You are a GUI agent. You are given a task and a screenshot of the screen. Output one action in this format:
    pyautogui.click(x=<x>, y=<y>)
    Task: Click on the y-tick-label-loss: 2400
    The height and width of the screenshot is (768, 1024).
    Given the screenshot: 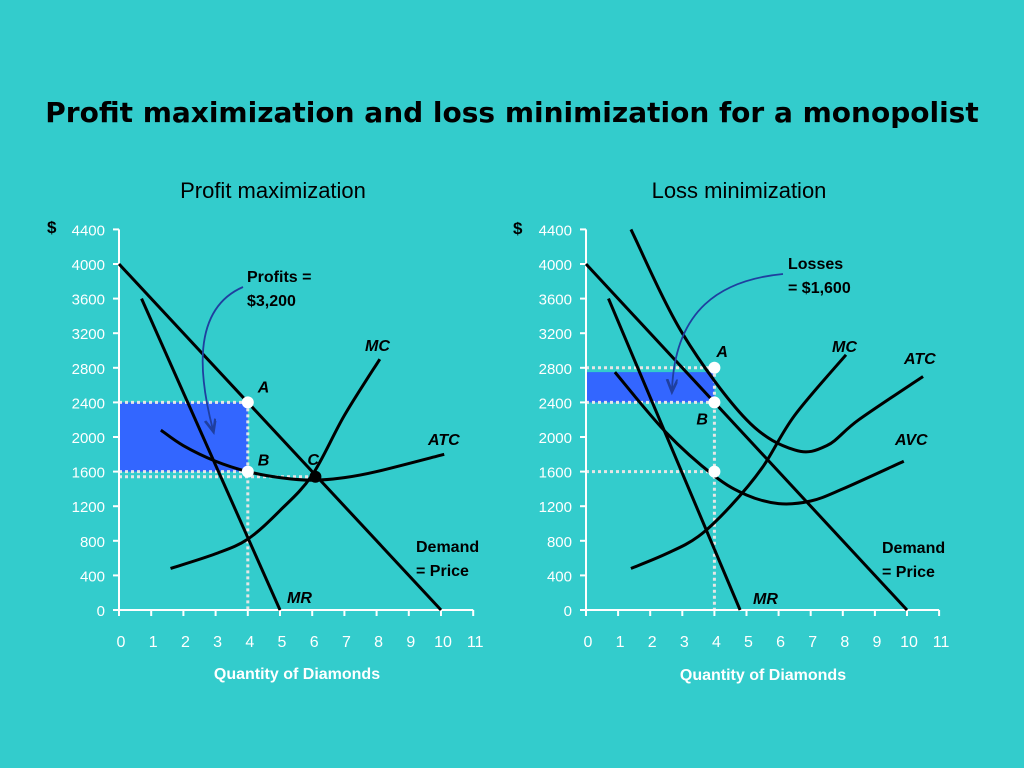 What is the action you would take?
    pyautogui.click(x=555, y=403)
    